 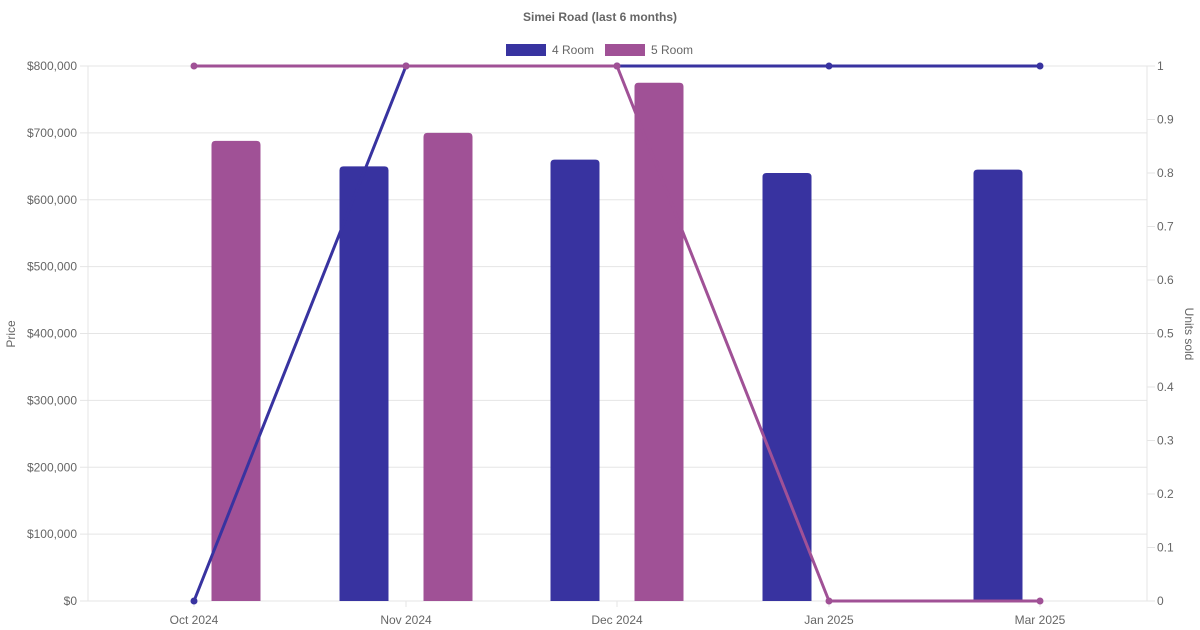 What do you see at coordinates (672, 50) in the screenshot?
I see `legend-label-5-room: 5 Room` at bounding box center [672, 50].